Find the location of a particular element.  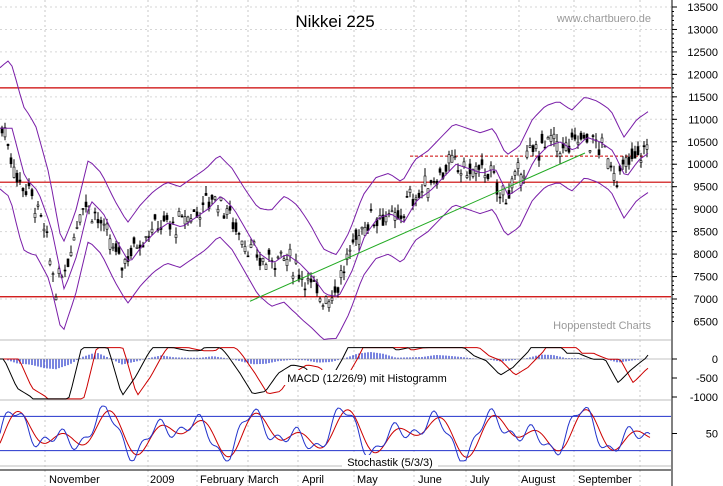

trendline is located at coordinates (417, 227).